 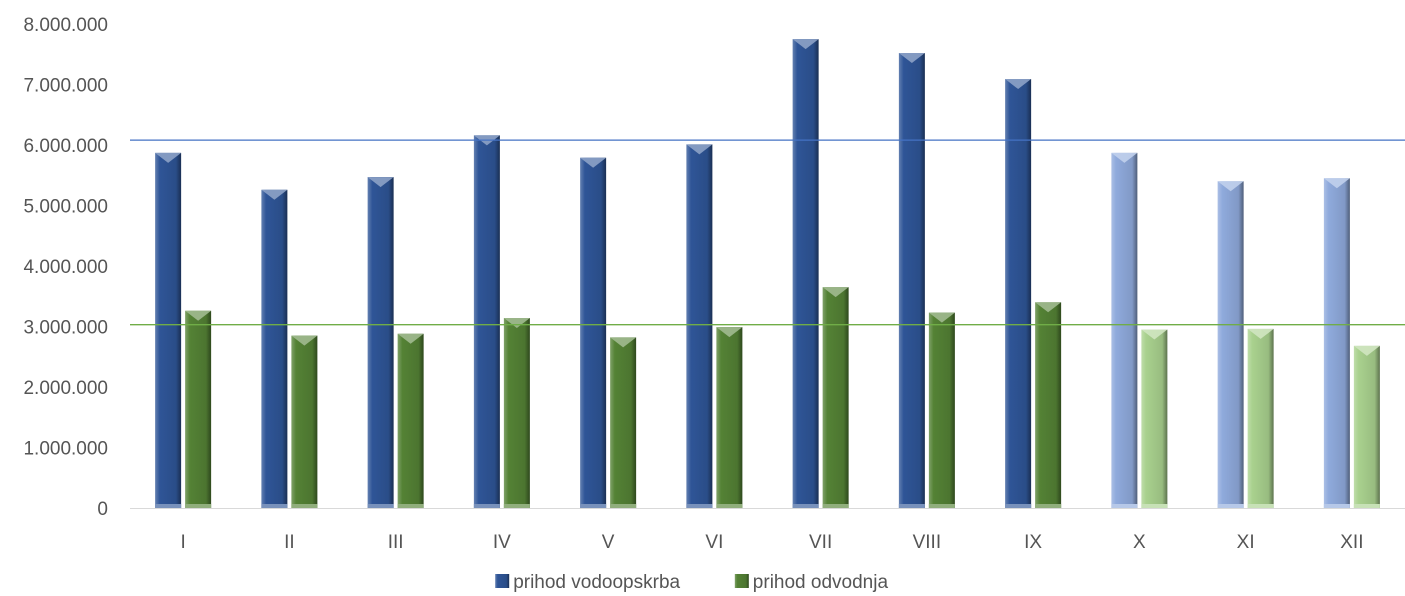 What do you see at coordinates (608, 542) in the screenshot?
I see `x-tick-label: V` at bounding box center [608, 542].